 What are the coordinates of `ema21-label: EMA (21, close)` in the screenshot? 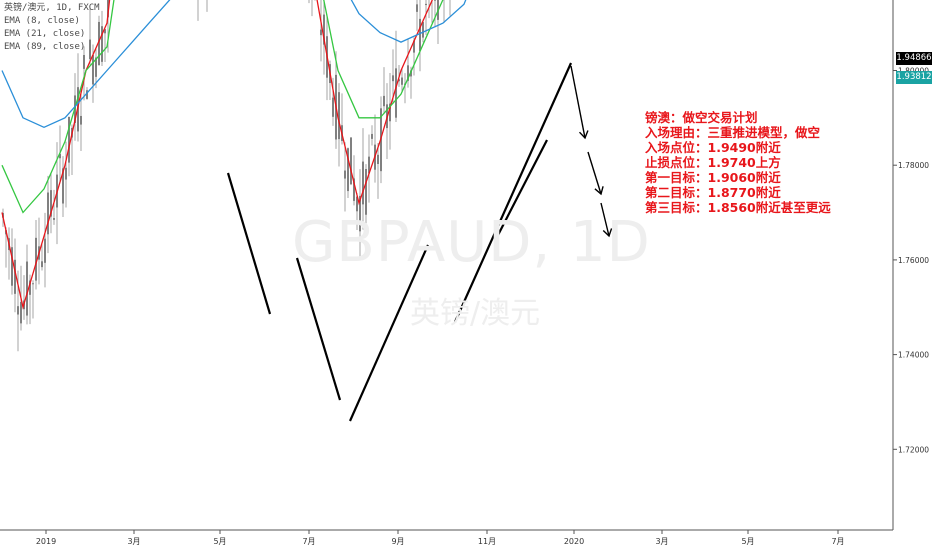 It's located at (45, 34).